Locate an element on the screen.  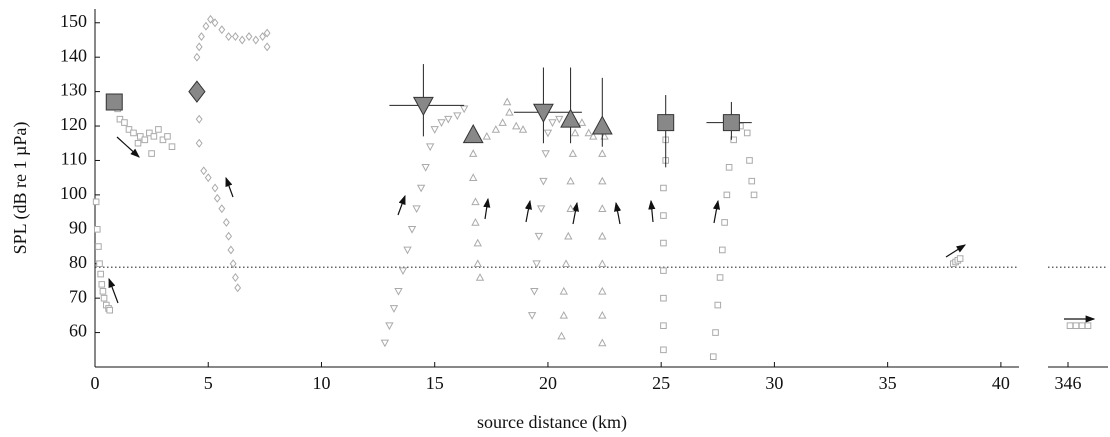
y-axis-label: SPL (dB re 1 µPa) is located at coordinates (20, 188).